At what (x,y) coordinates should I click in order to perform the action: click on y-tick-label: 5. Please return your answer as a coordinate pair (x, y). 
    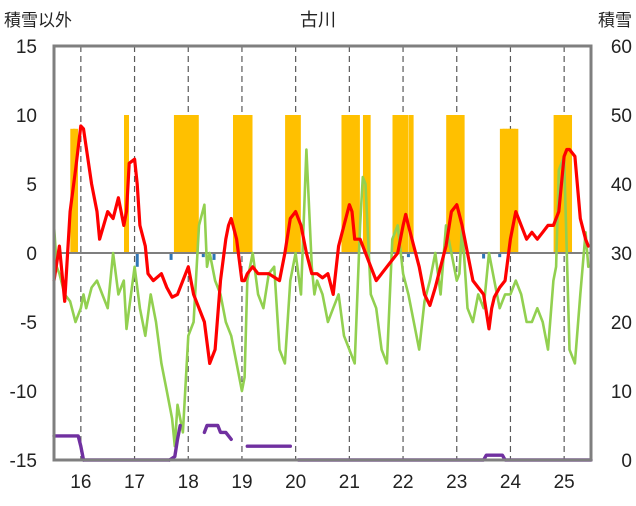
    Looking at the image, I should click on (31, 185).